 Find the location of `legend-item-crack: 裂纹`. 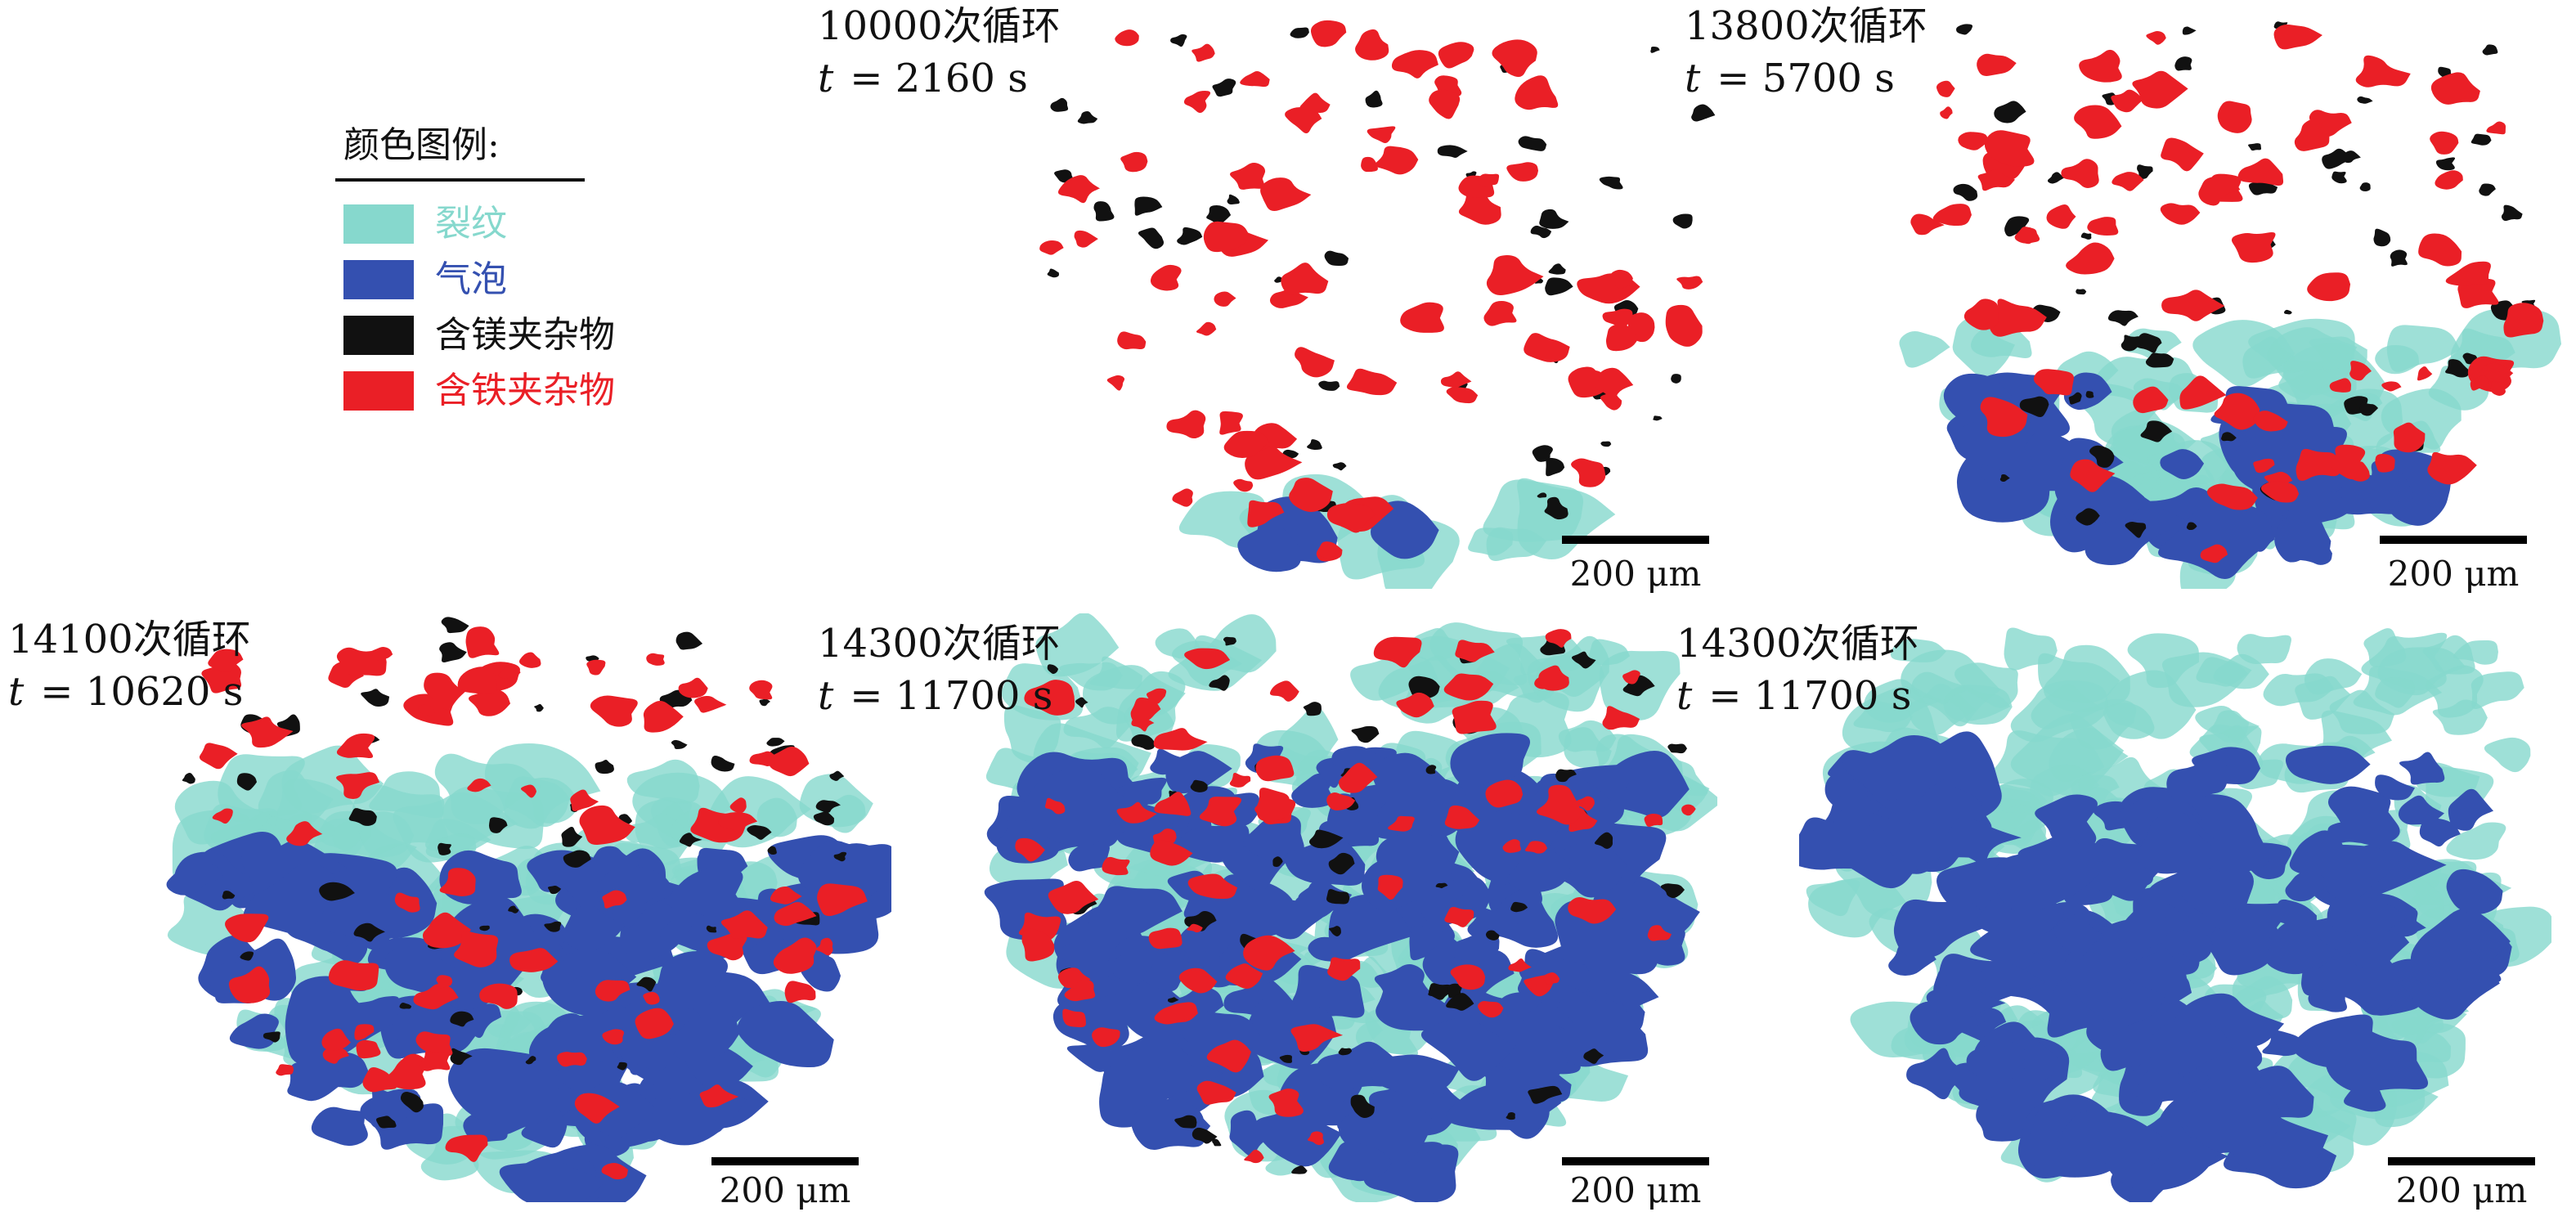

legend-item-crack: 裂纹 is located at coordinates (475, 224).